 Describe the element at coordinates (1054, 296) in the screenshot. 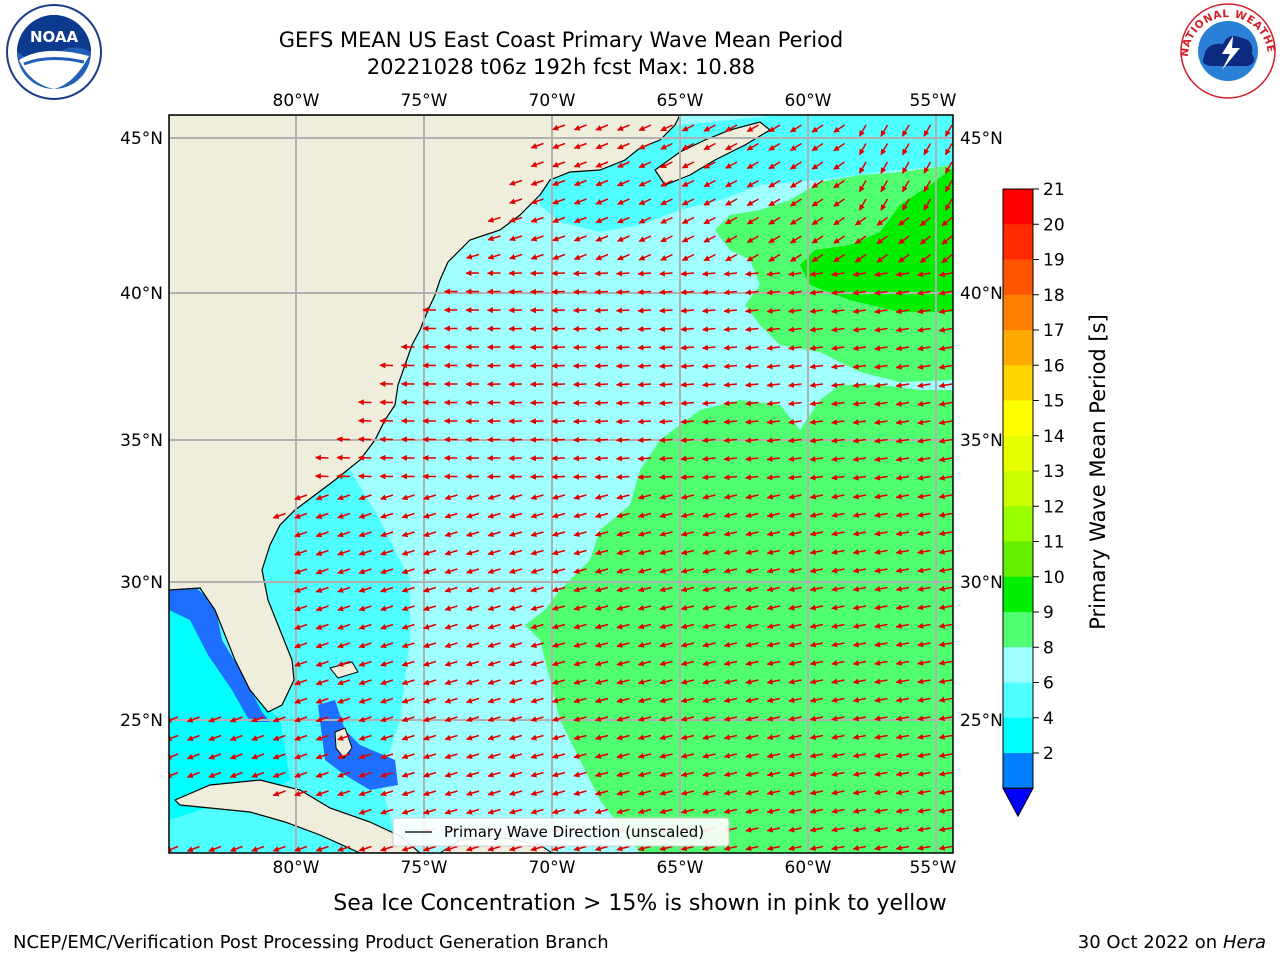

I see `colorbar-tick-label: 18` at that location.